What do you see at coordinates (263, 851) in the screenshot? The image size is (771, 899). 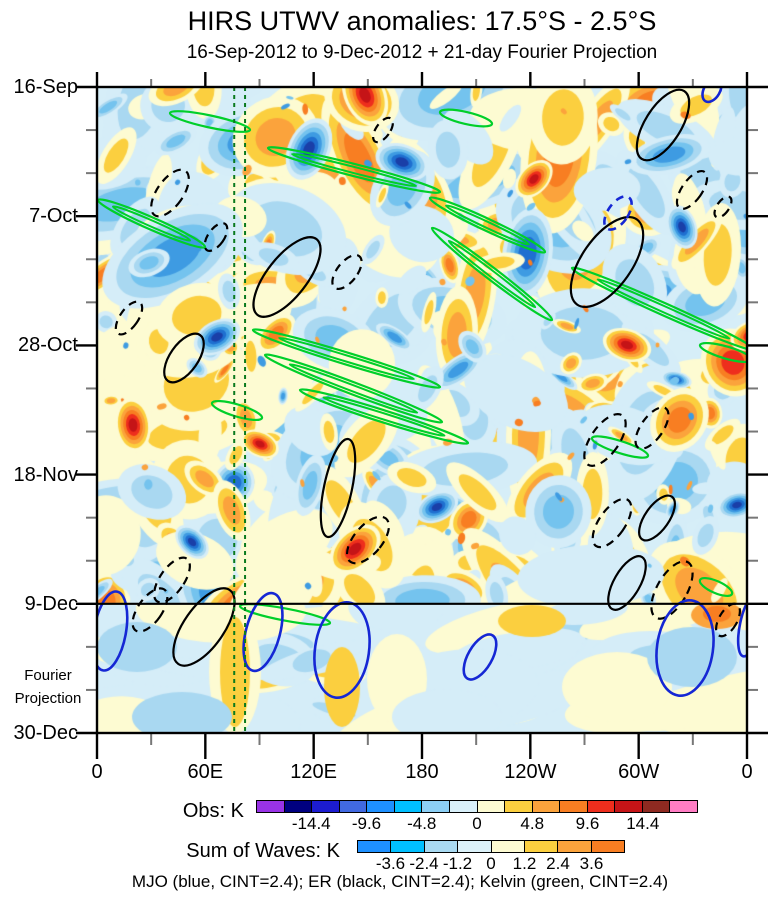 I see `sum-of-waves-colorbar-label: Sum of Waves: K` at bounding box center [263, 851].